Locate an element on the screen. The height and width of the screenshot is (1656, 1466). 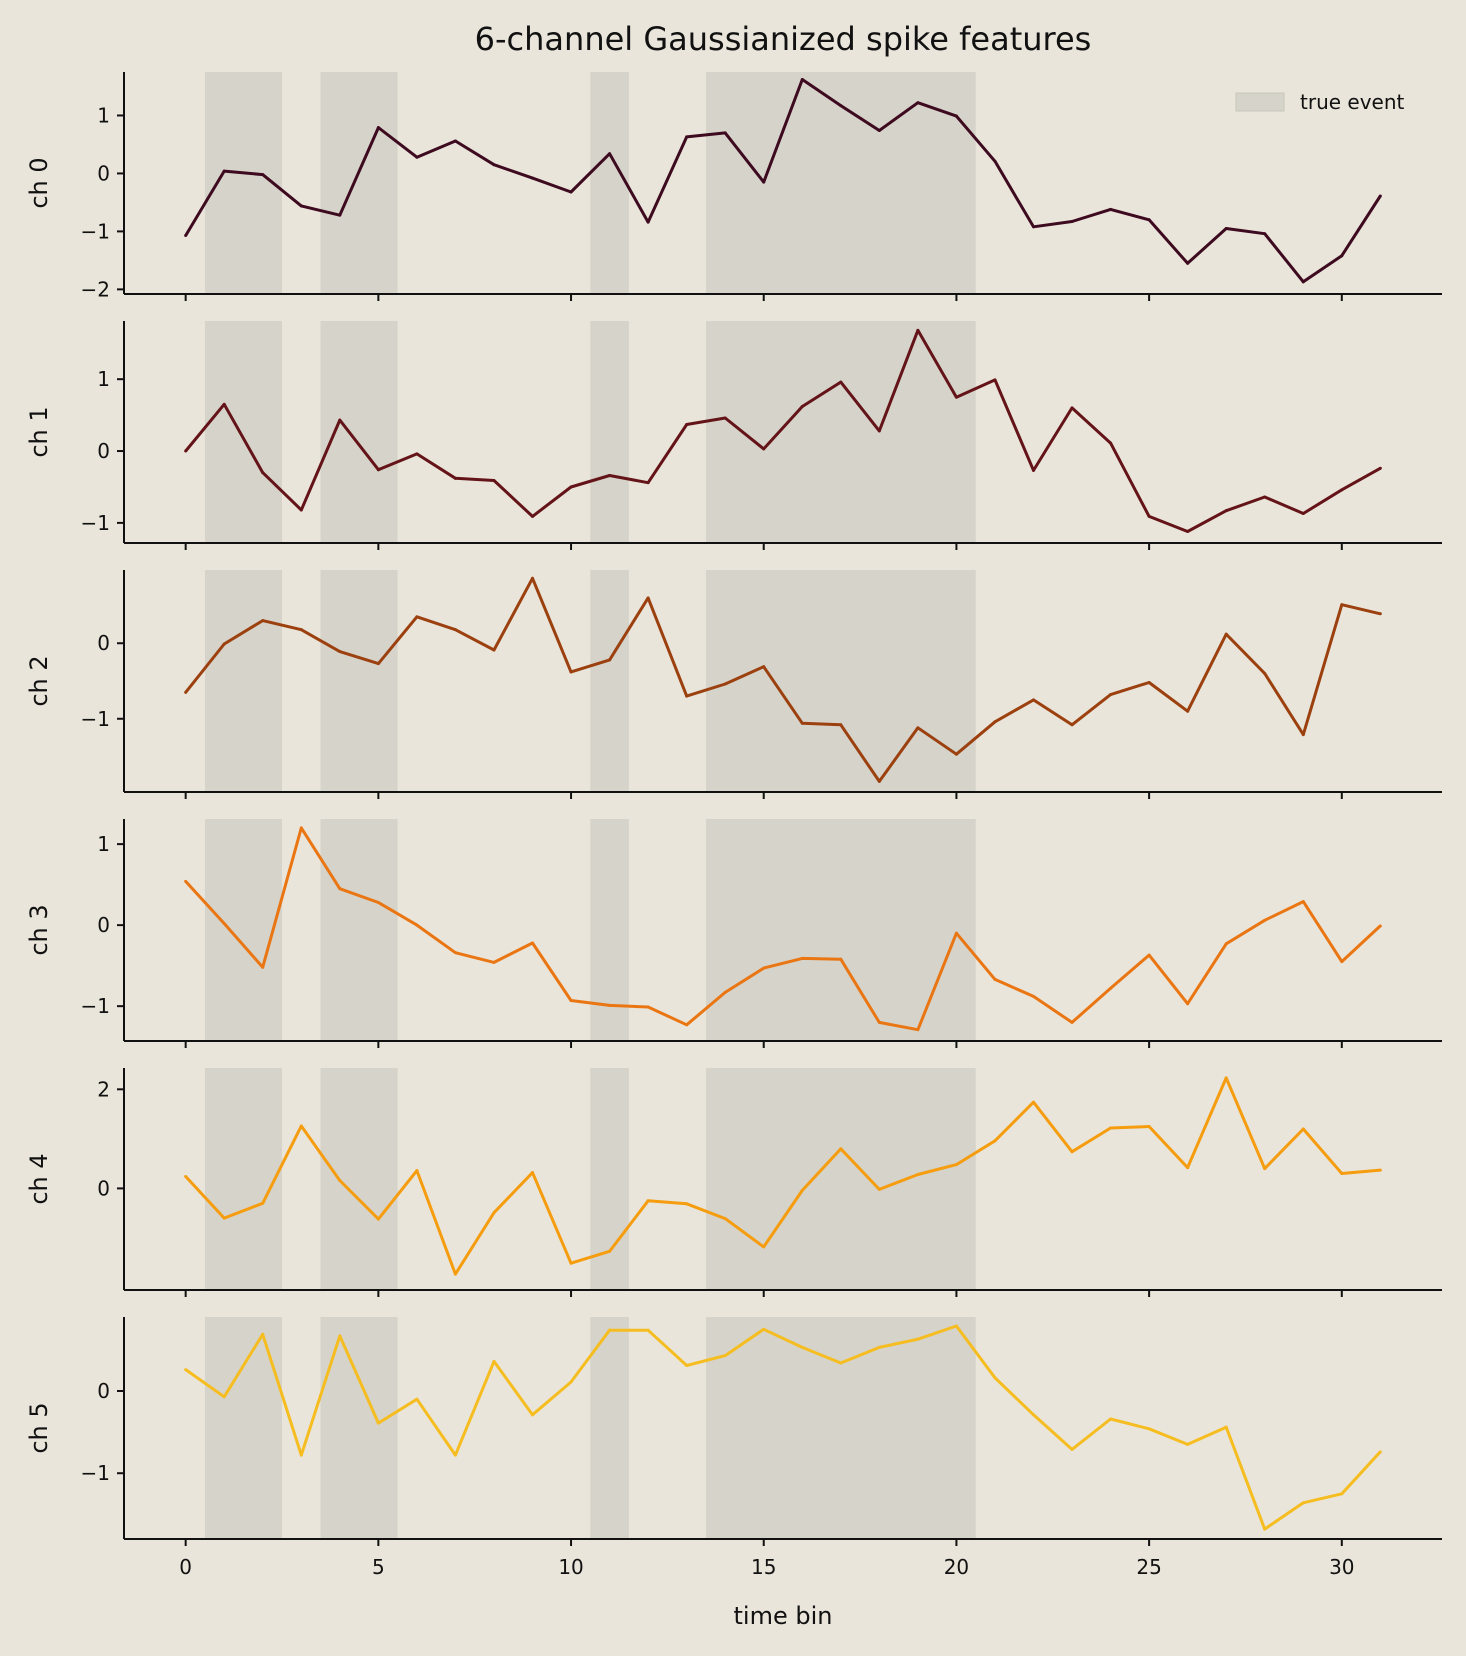
panel-ch-2: −1 0 ch 2 is located at coordinates (733, 684).